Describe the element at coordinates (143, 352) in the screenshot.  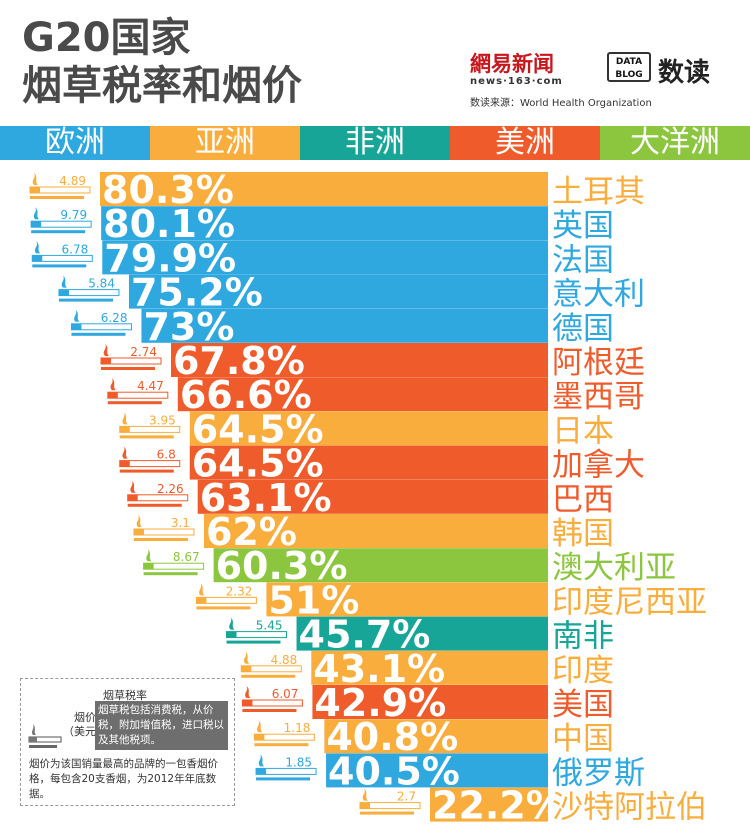
I see `price-label: 2.74` at that location.